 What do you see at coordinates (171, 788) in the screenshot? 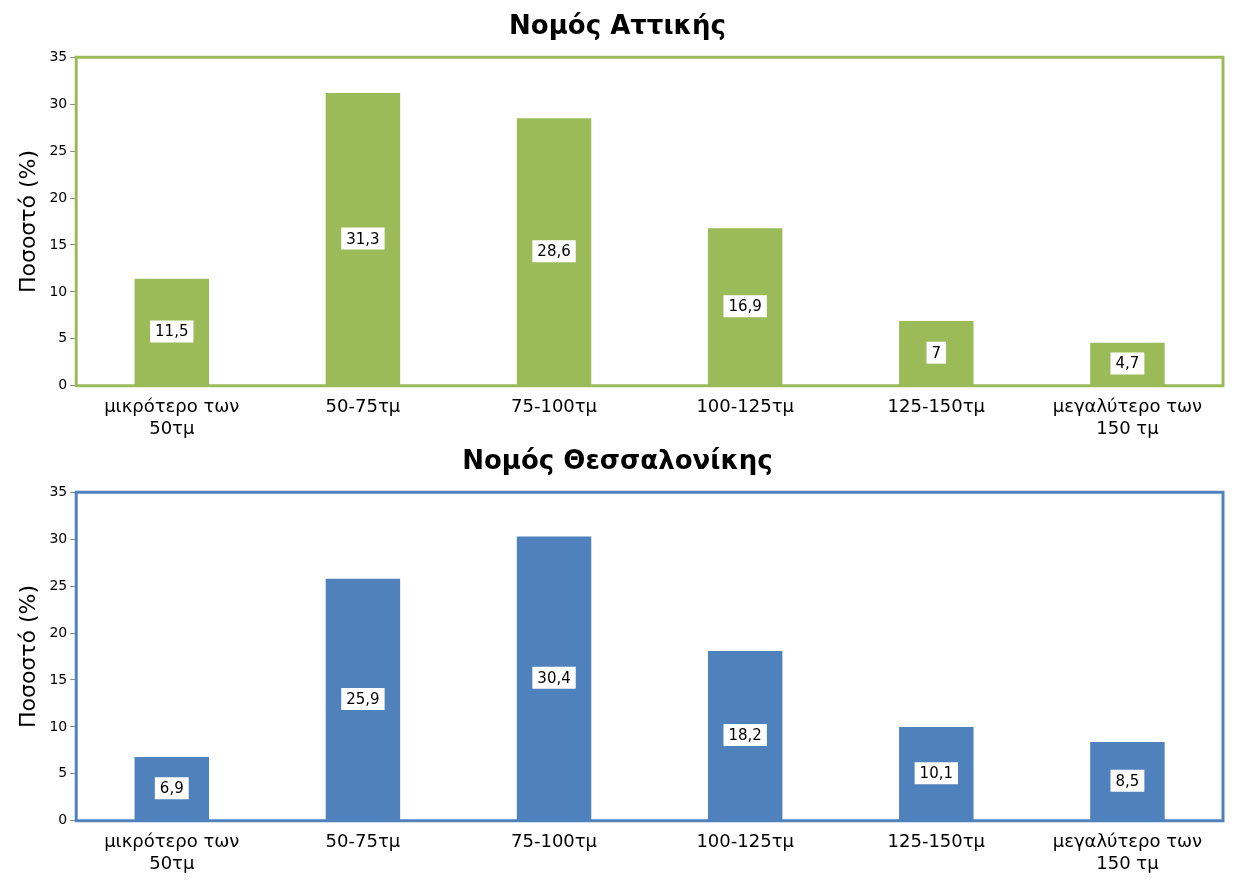
I see `data-label: 6,9` at bounding box center [171, 788].